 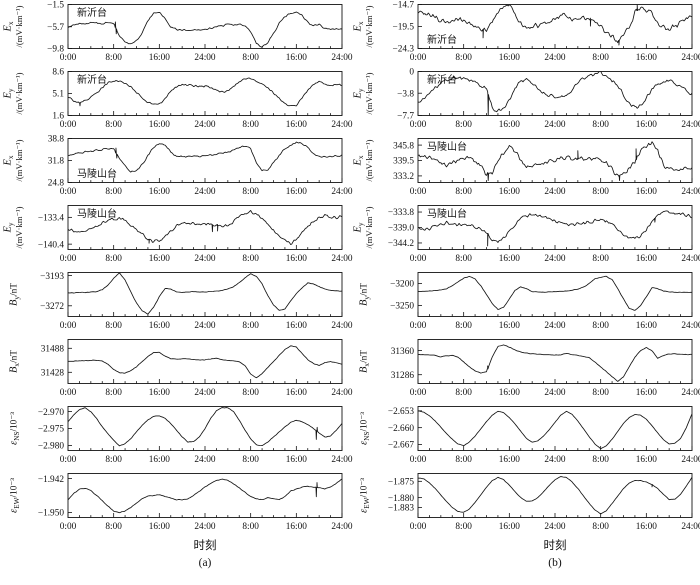 I want to click on svg-text: 31488, so click(x=53, y=350).